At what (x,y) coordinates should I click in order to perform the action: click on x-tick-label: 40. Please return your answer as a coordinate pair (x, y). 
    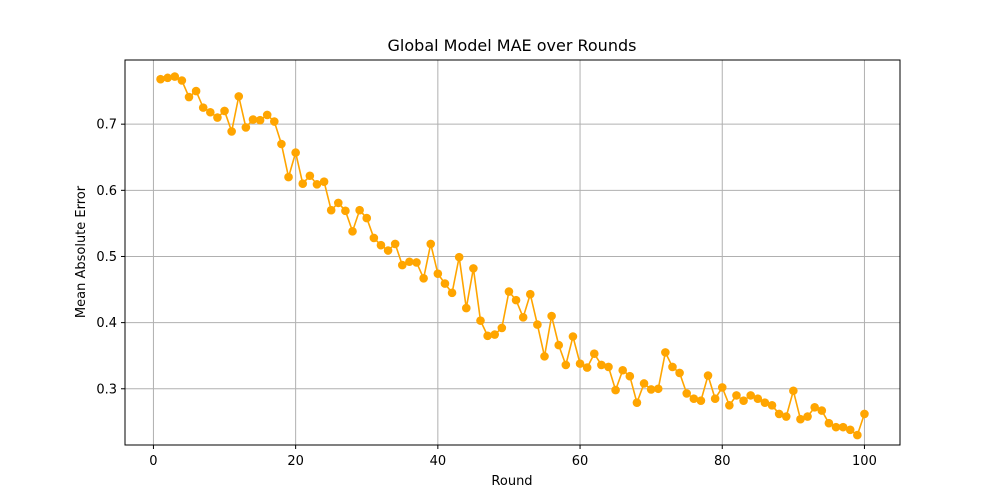
    Looking at the image, I should click on (438, 461).